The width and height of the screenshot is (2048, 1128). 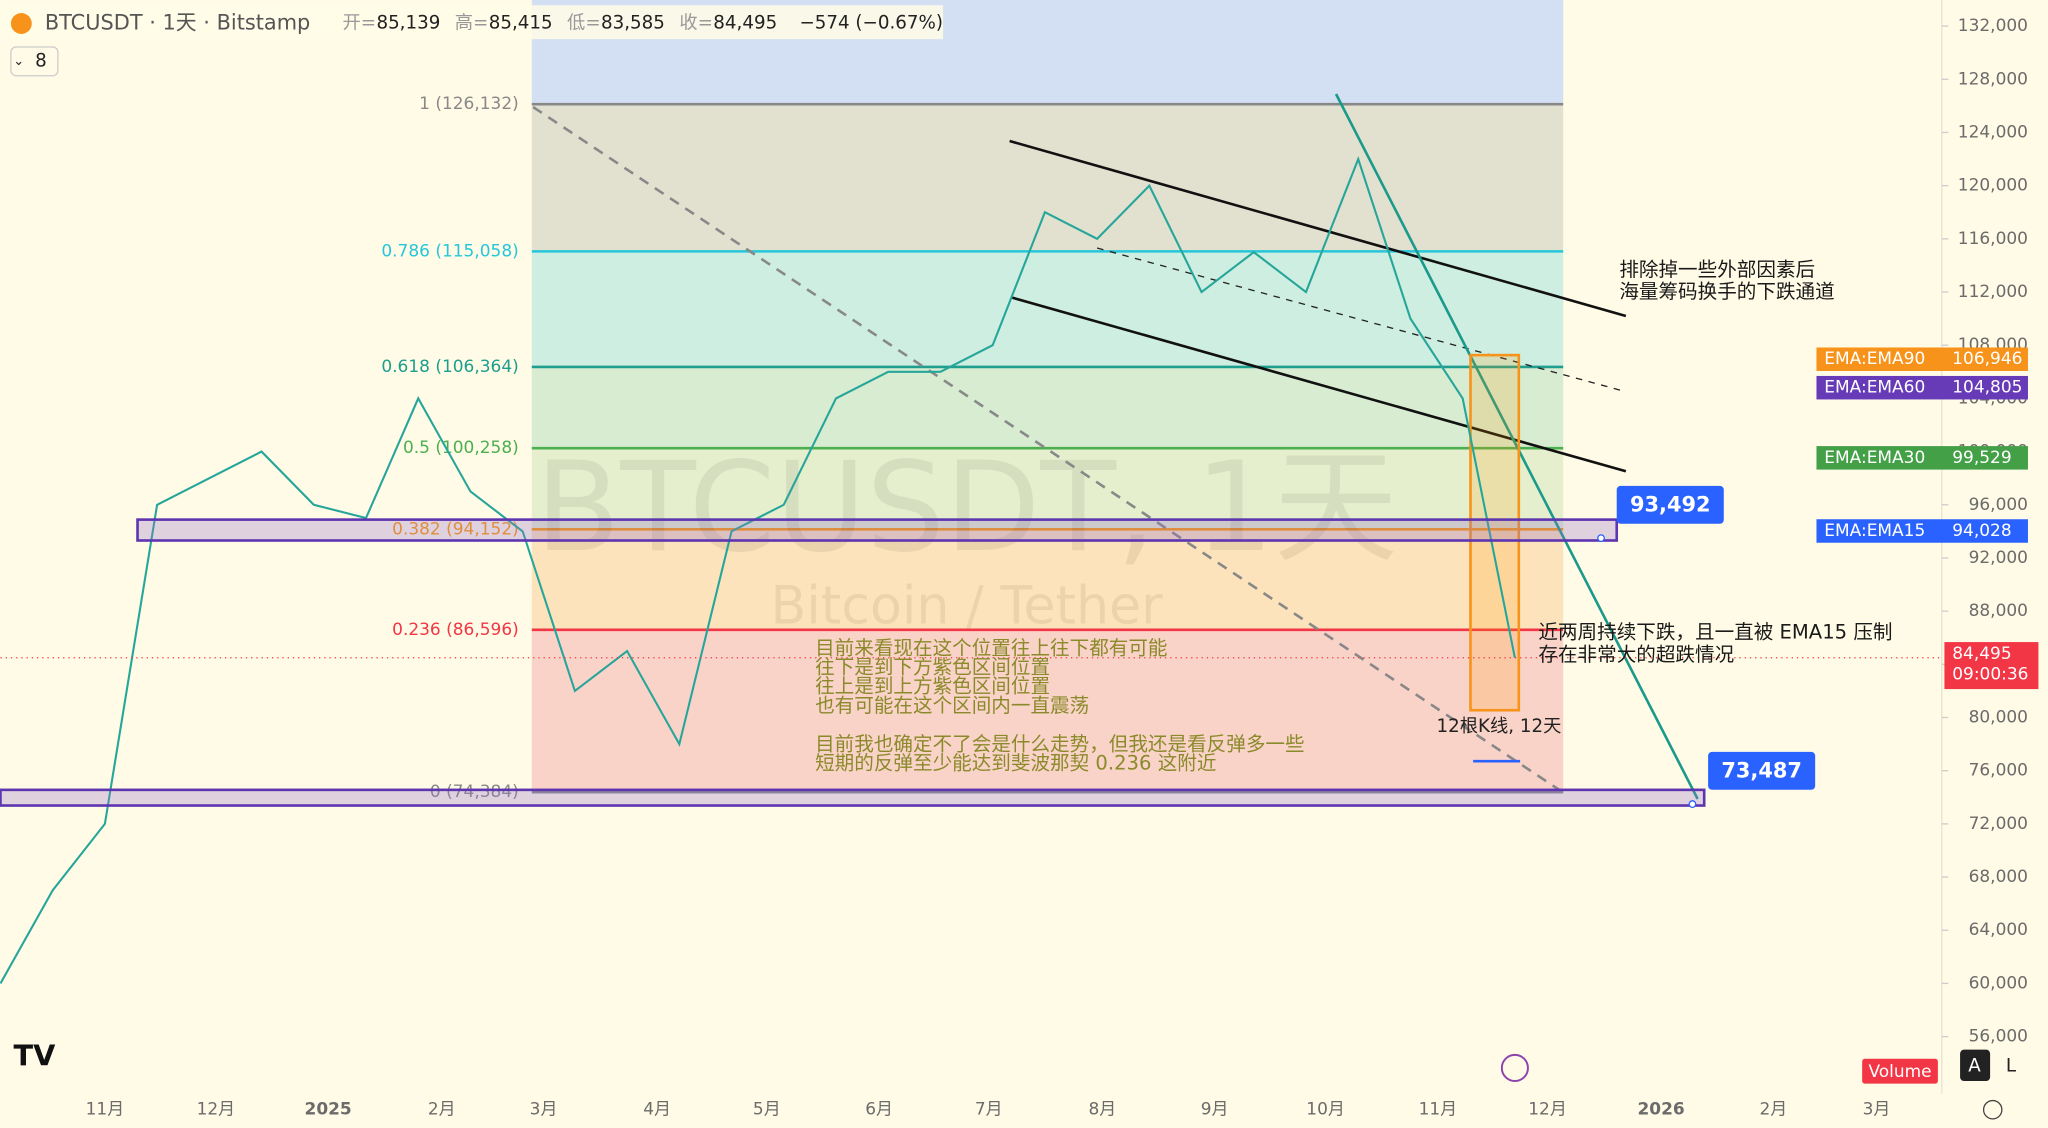 What do you see at coordinates (1438, 1110) in the screenshot?
I see `x-tick-label: 11月` at bounding box center [1438, 1110].